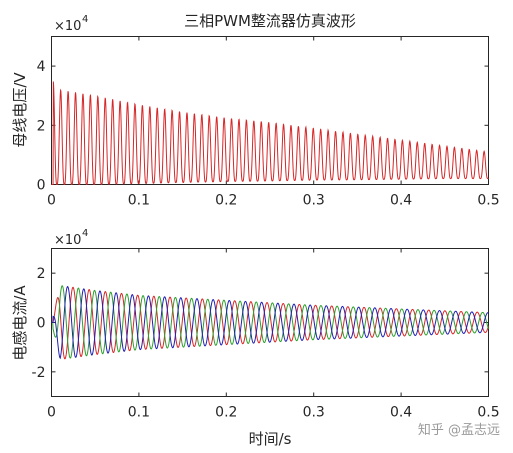 Image resolution: width=513 pixels, height=453 pixels. I want to click on top-y-exponent-base: ×10, so click(67, 26).